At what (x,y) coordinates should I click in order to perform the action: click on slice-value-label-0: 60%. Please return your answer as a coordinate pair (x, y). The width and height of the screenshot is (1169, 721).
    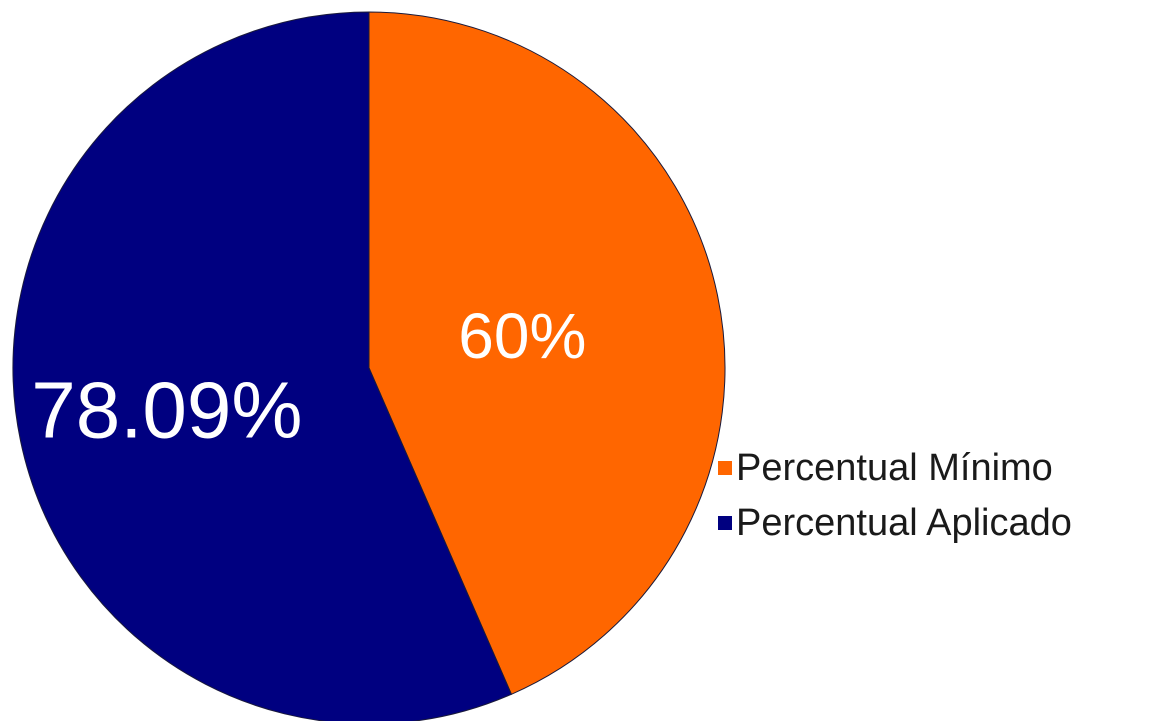
    Looking at the image, I should click on (522, 336).